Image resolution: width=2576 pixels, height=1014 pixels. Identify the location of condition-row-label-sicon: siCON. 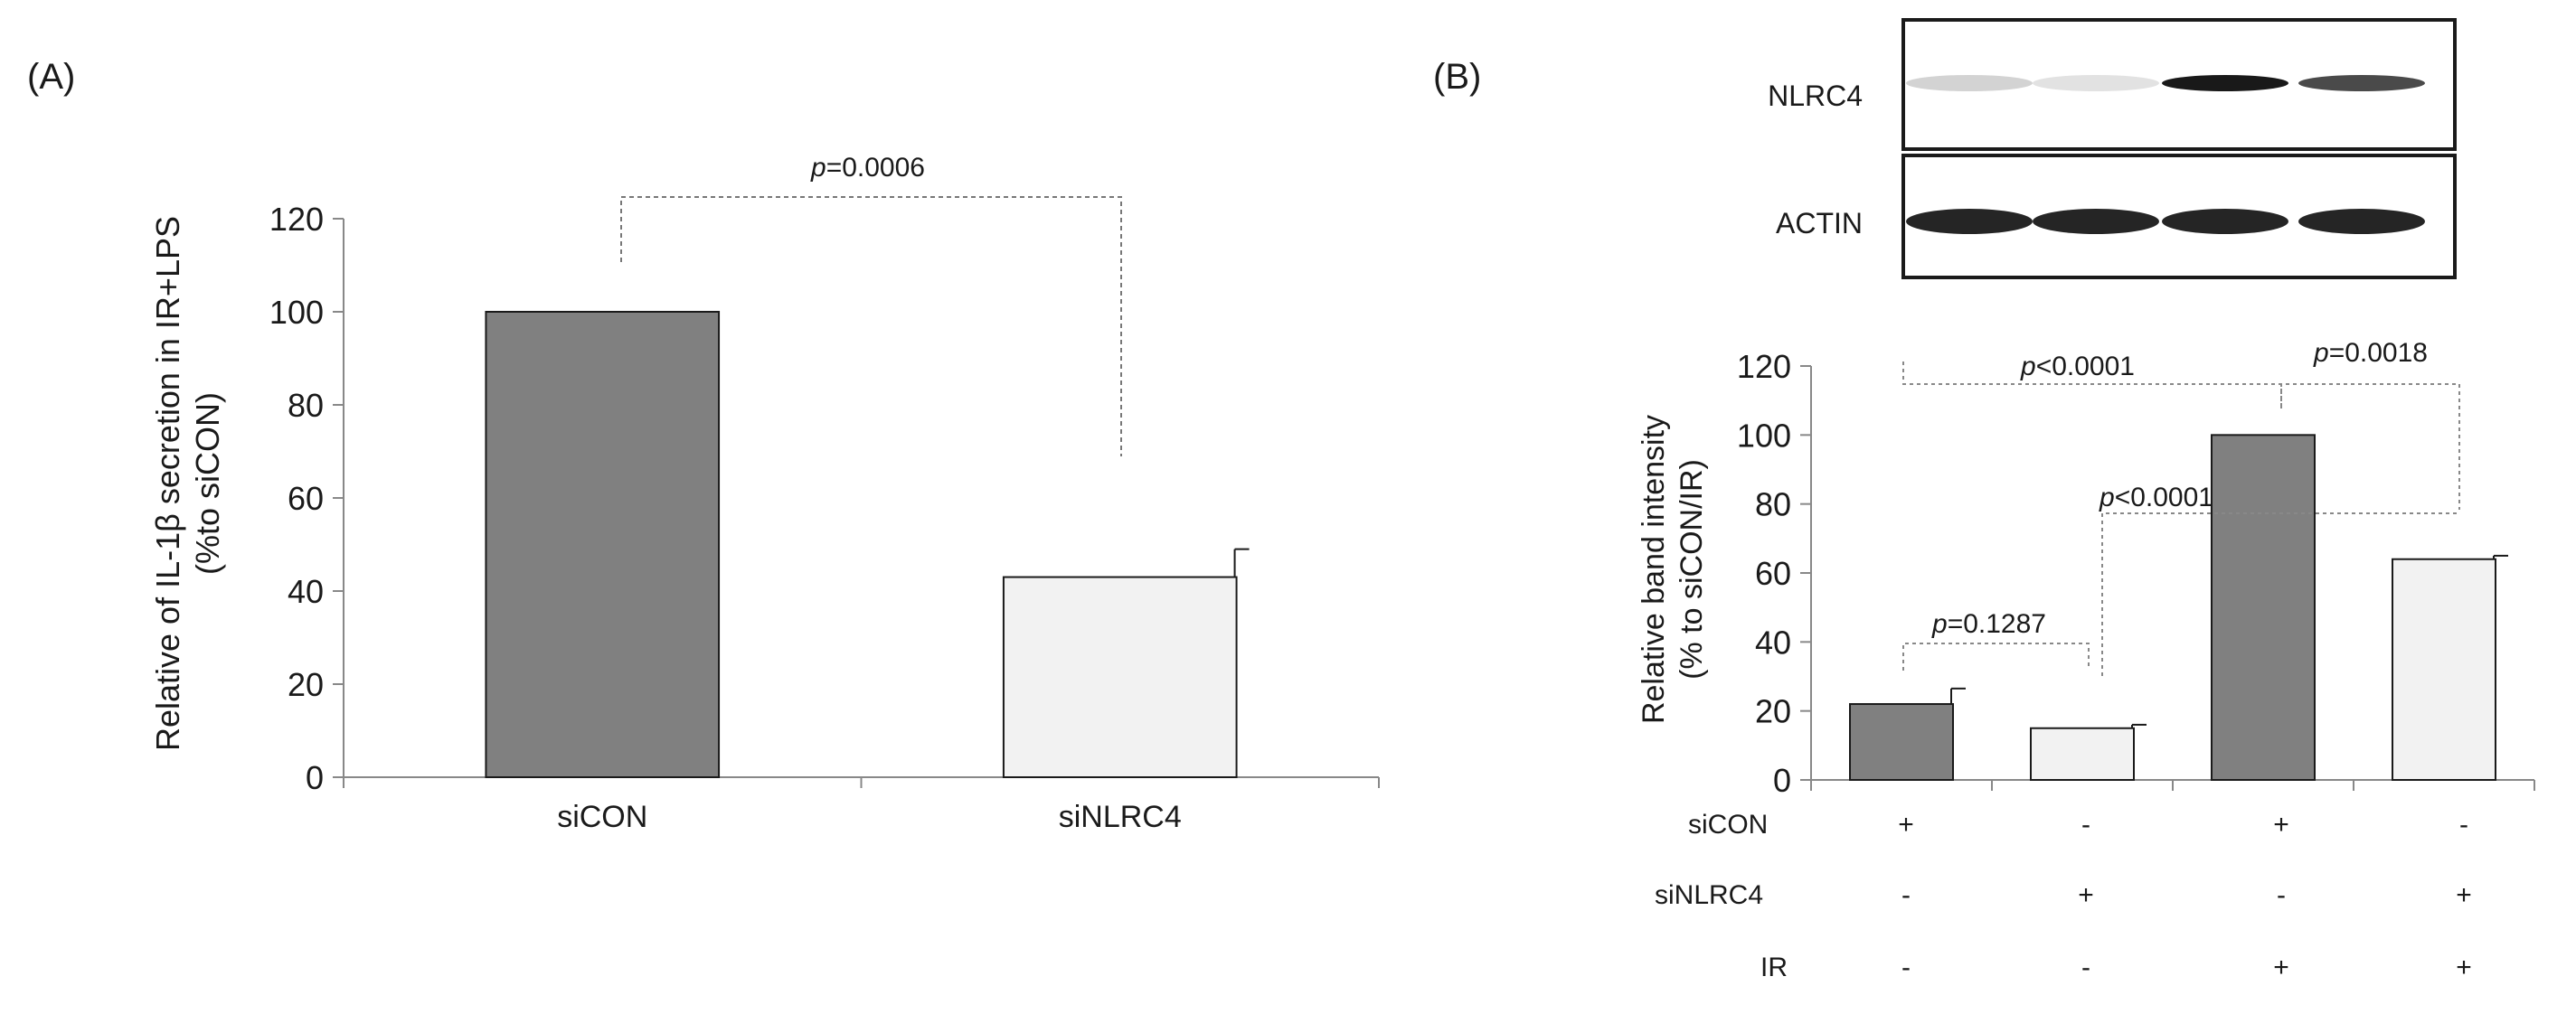
(1728, 825).